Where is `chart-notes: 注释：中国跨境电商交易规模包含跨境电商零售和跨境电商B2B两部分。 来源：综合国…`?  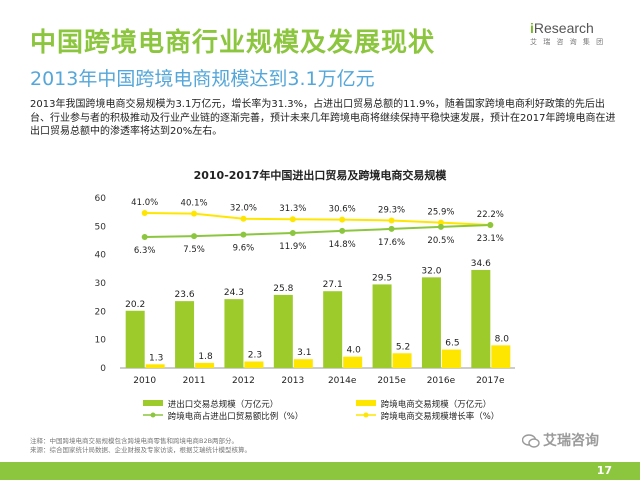 chart-notes: 注释：中国跨境电商交易规模包含跨境电商零售和跨境电商B2B两部分。 来源：综合国… is located at coordinates (140, 446).